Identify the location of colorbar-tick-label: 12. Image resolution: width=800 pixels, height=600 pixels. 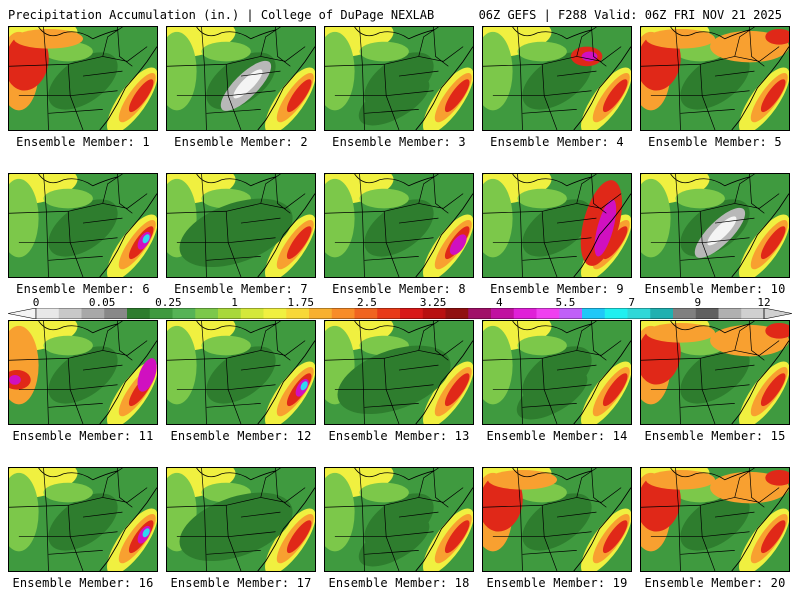
(764, 302).